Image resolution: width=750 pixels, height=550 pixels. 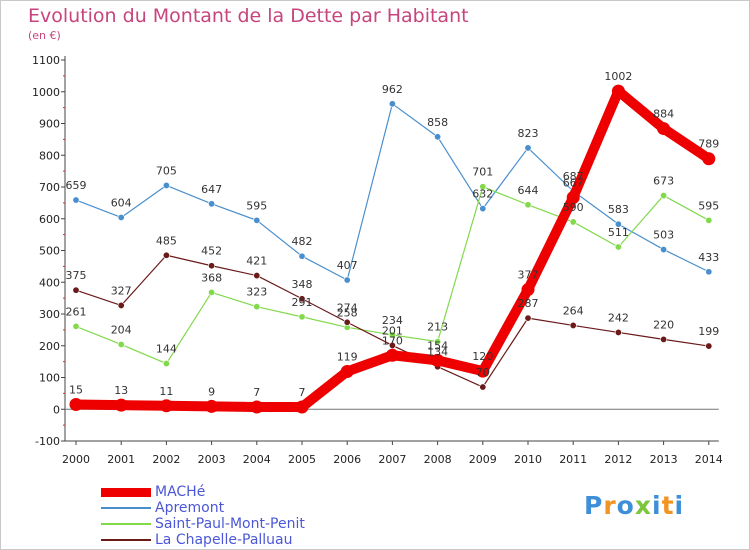 I want to click on data-label-2-2: 144, so click(x=166, y=349).